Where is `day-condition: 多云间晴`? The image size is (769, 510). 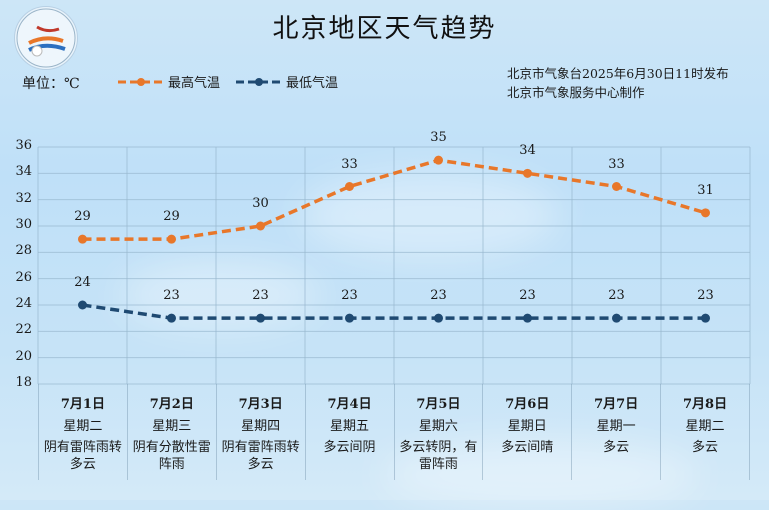
day-condition: 多云间晴 is located at coordinates (527, 447).